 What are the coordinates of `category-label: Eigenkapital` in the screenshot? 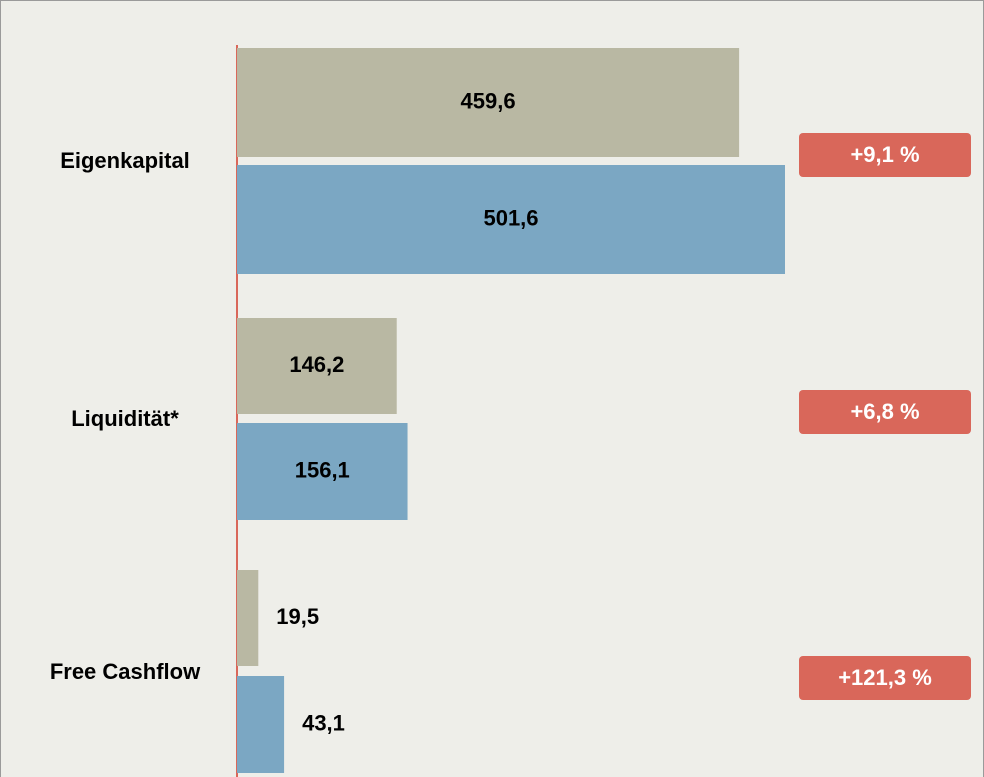 It's located at (125, 160).